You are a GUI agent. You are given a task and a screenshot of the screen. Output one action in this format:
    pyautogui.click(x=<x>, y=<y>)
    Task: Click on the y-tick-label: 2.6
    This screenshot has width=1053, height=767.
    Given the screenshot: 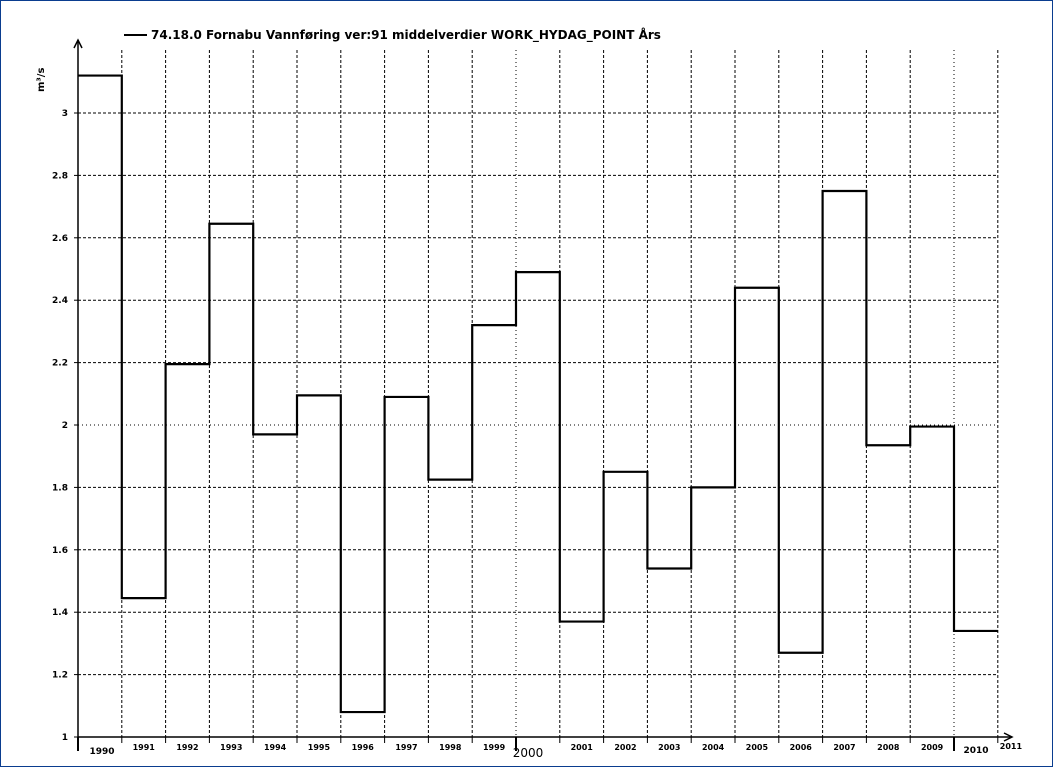 What is the action you would take?
    pyautogui.click(x=60, y=239)
    